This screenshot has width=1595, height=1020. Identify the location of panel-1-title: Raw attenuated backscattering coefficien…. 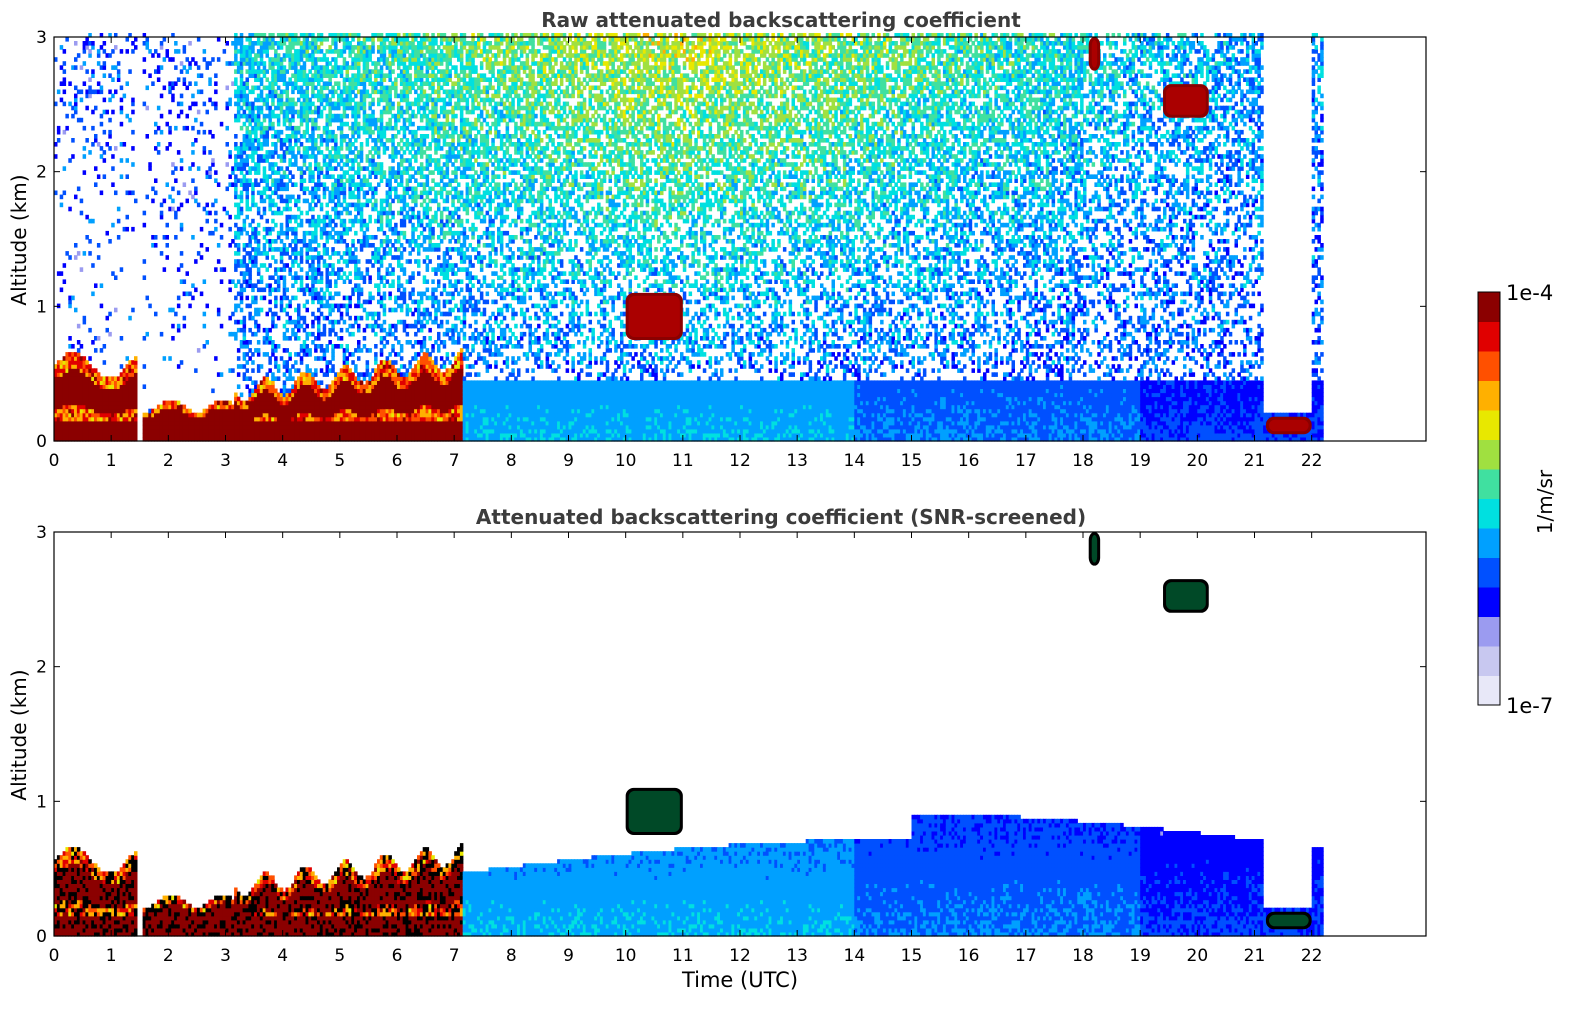
(781, 20).